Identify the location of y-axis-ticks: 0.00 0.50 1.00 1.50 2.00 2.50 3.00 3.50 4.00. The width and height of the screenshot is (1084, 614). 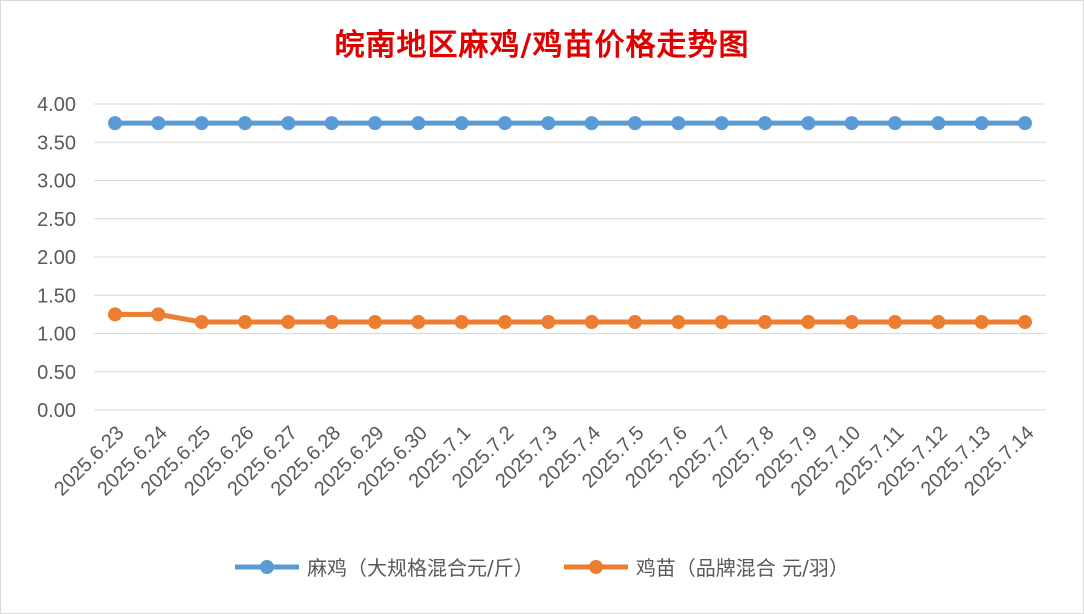
(56, 258).